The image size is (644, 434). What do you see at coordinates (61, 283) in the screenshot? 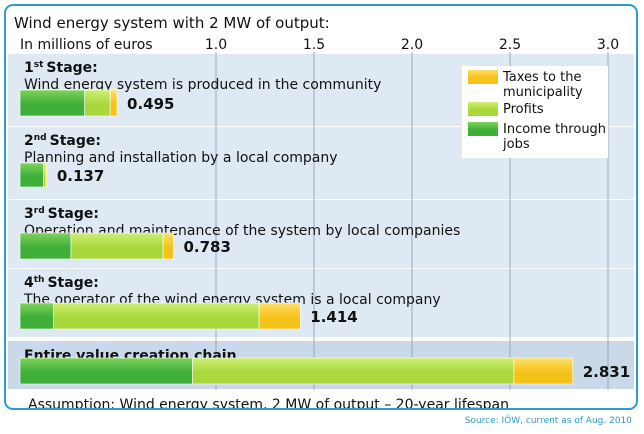
I see `stage-heading: 4th Stage:` at bounding box center [61, 283].